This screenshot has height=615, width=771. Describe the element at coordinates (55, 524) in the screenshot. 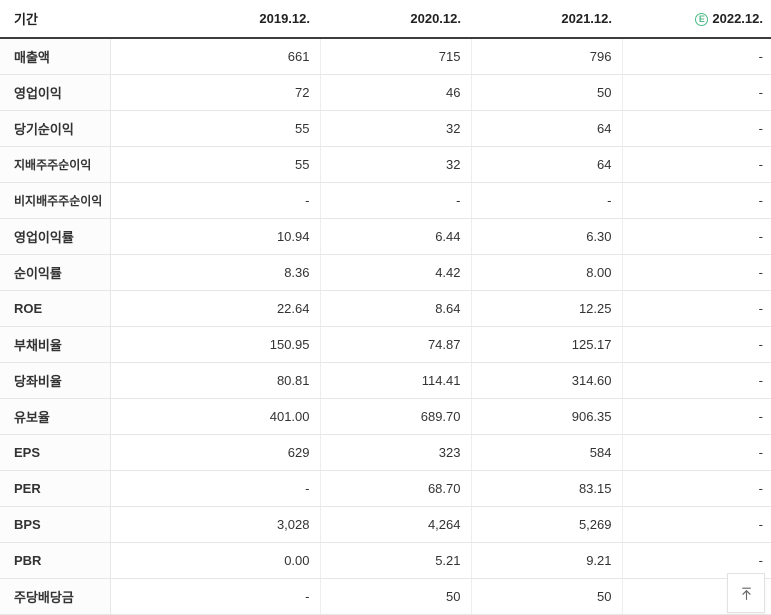

I see `row-label: BPS` at that location.